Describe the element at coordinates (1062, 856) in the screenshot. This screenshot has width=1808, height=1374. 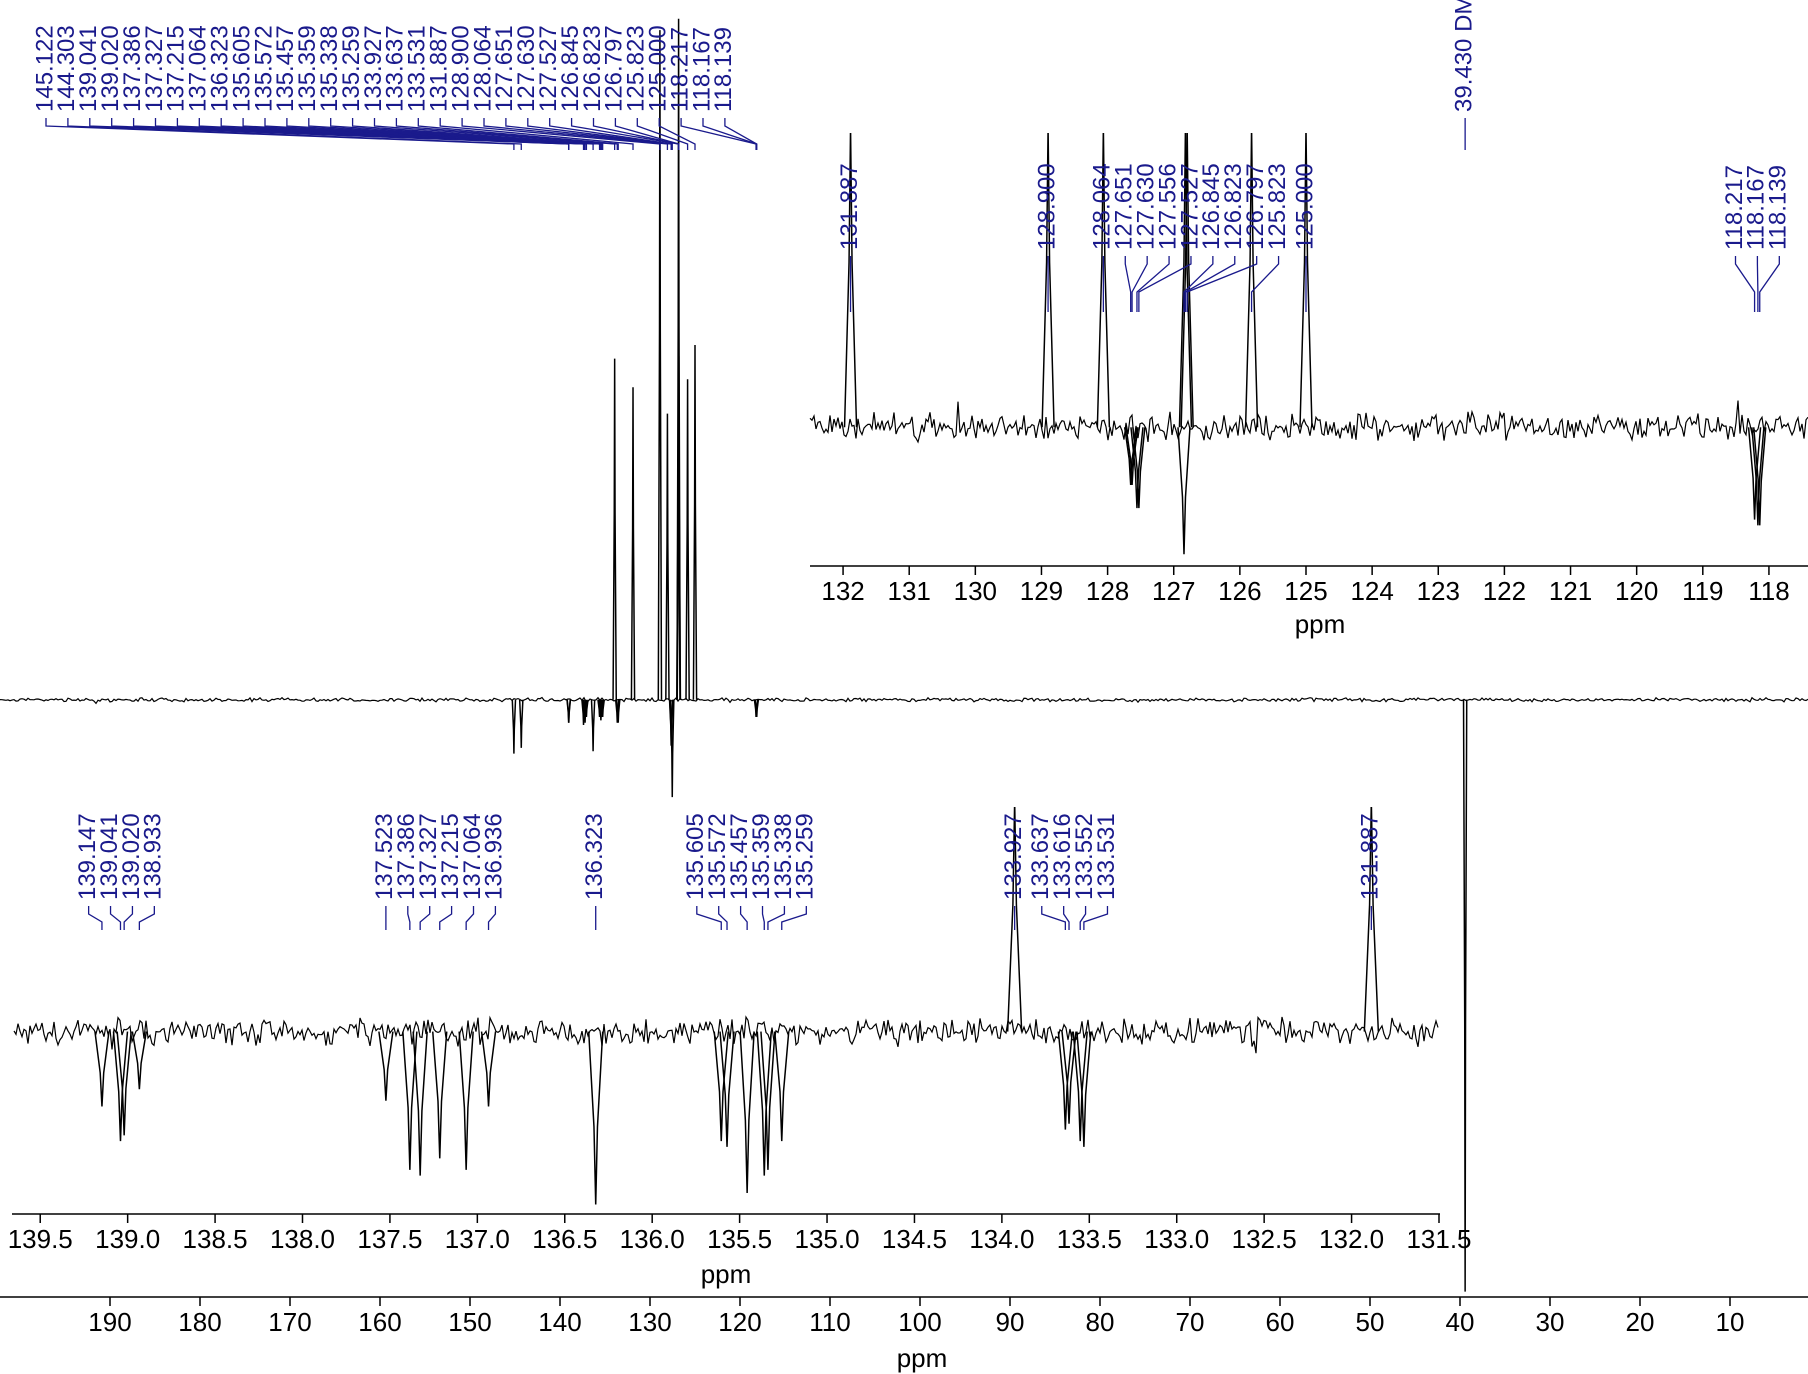
I see `peak-label: 133.616` at that location.